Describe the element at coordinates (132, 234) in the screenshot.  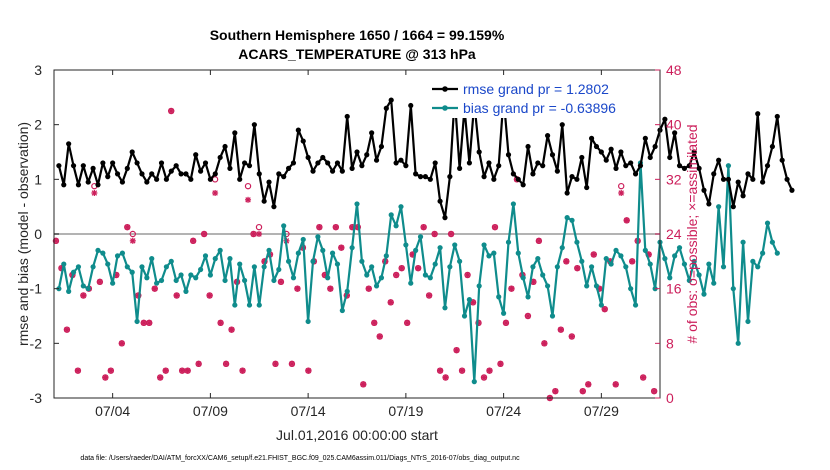
I see `obs-possible-marker` at that location.